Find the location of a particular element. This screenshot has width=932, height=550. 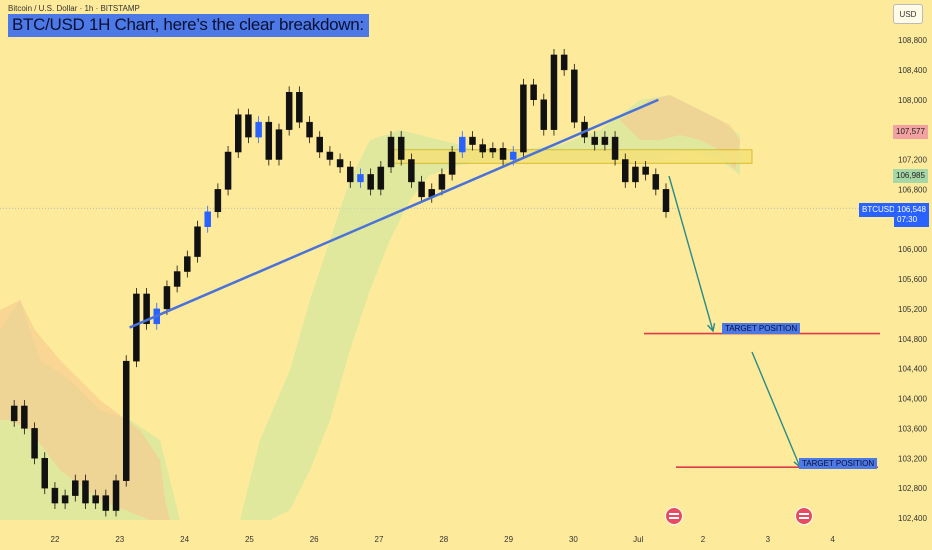

price-tick-label: 106,000 is located at coordinates (912, 249).